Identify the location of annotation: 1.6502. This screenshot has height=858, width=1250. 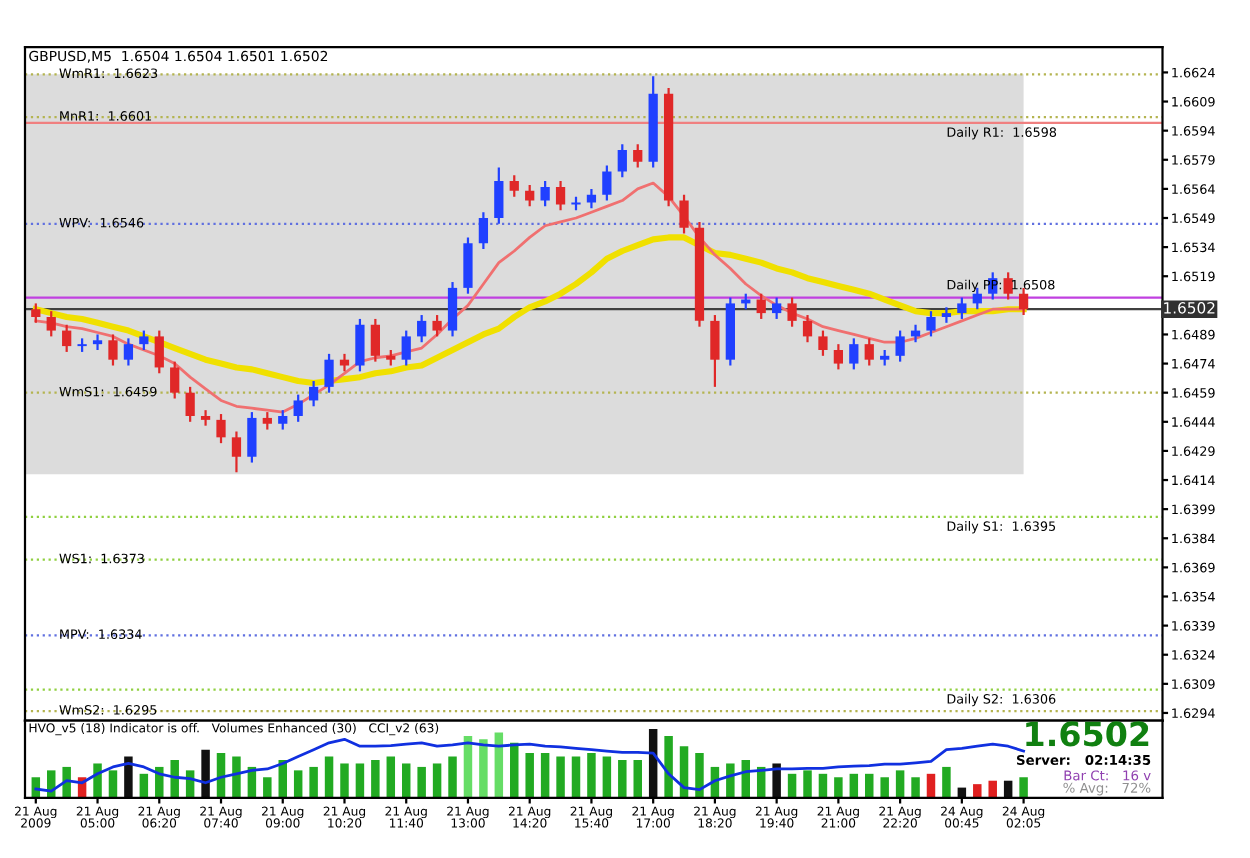
(1087, 734).